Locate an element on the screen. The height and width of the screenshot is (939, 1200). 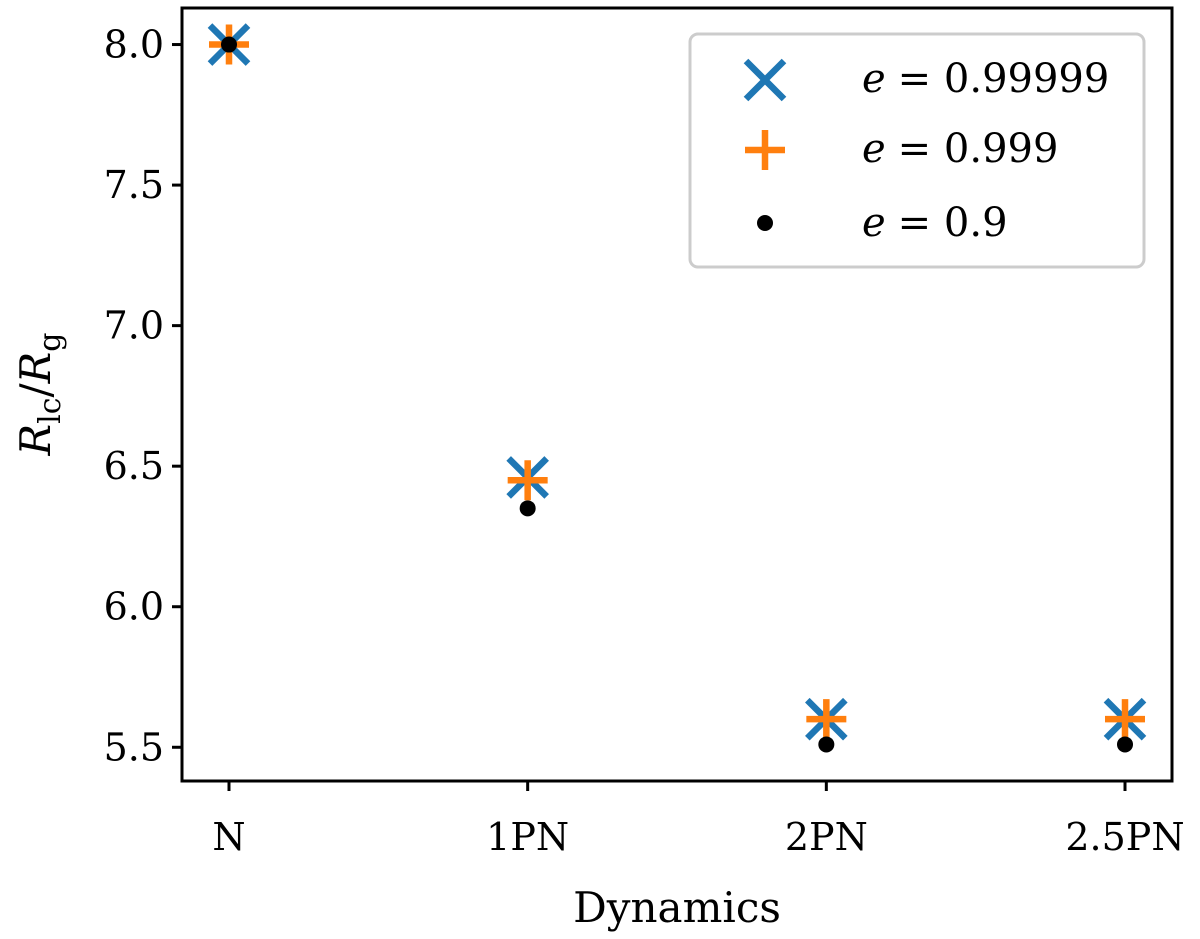
legend-entry-3: e = 0.9 is located at coordinates (935, 223).